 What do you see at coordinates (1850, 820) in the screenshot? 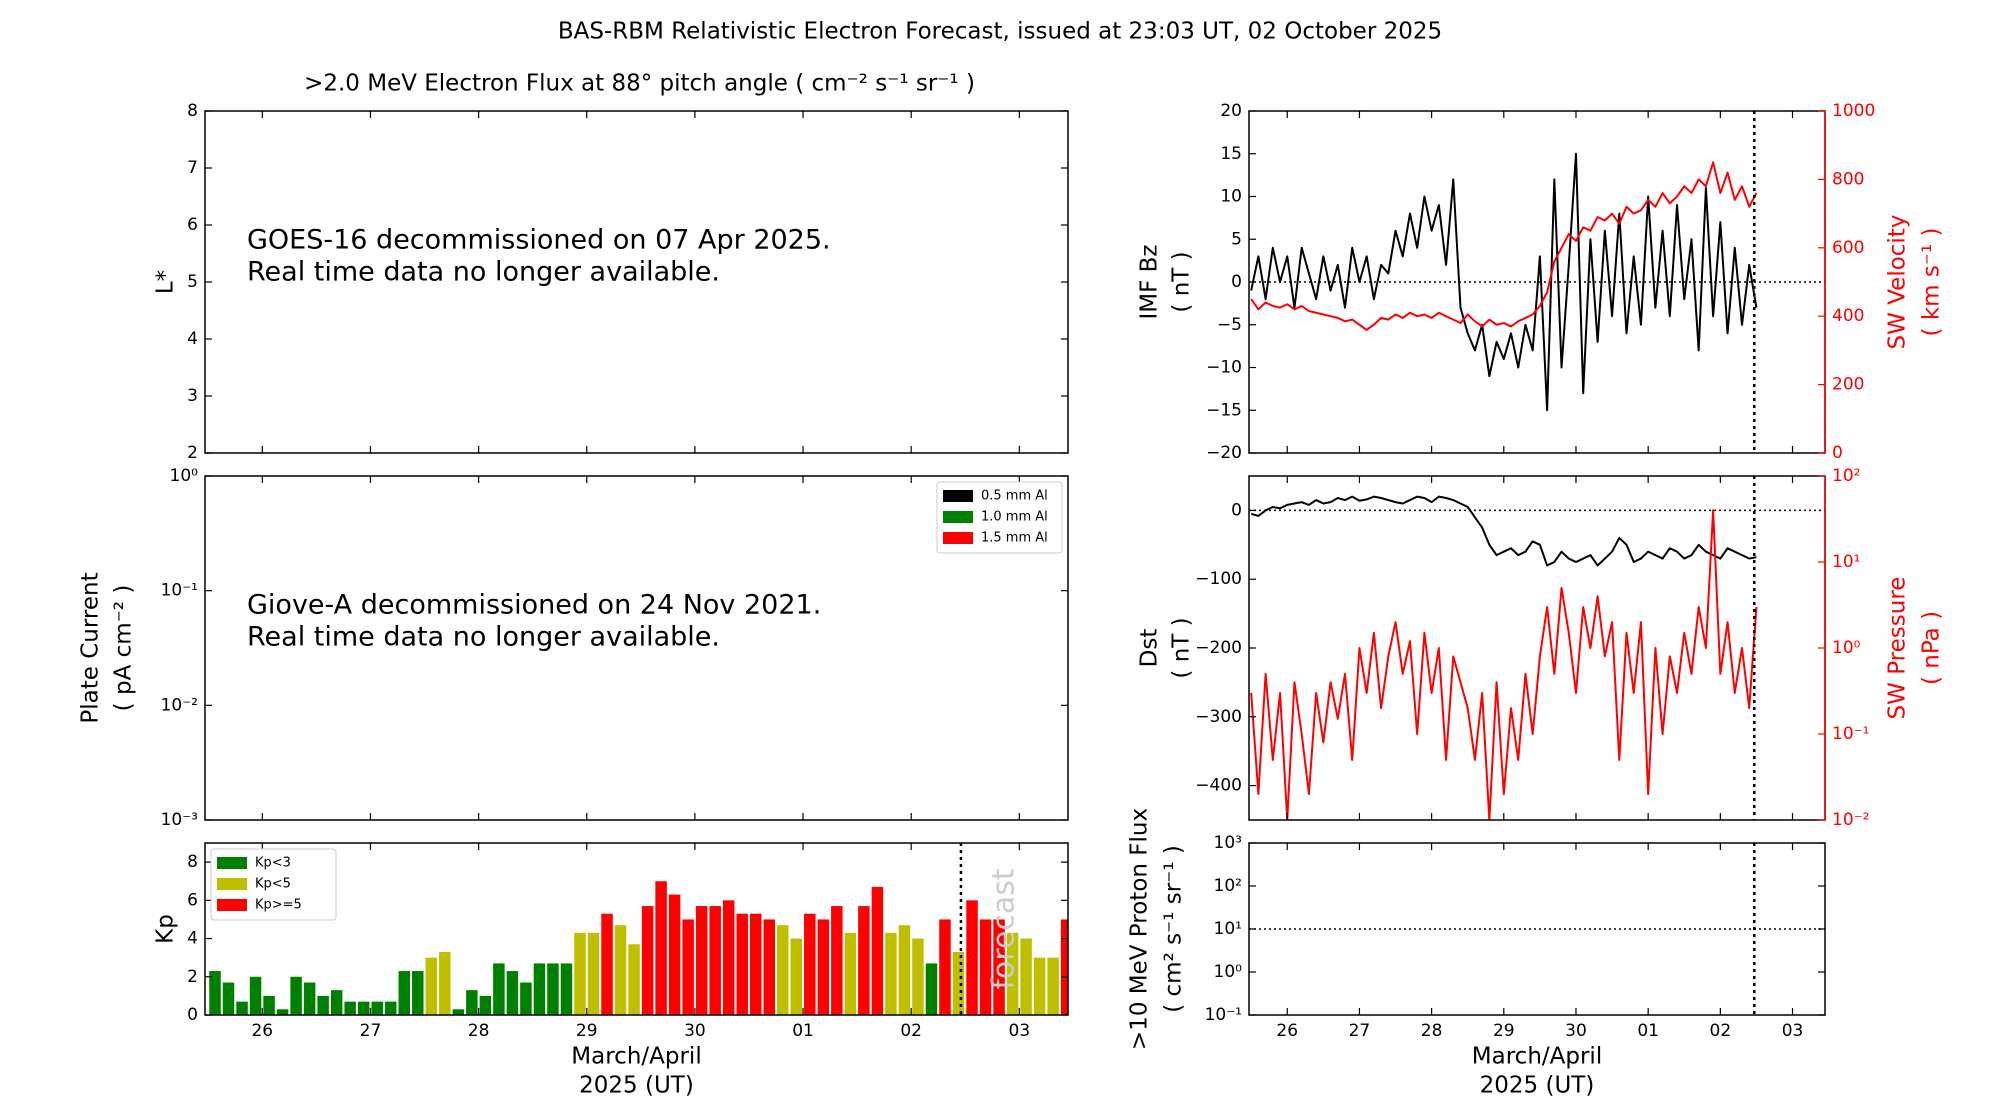
I see `y2-tick-label: 10⁻²` at bounding box center [1850, 820].